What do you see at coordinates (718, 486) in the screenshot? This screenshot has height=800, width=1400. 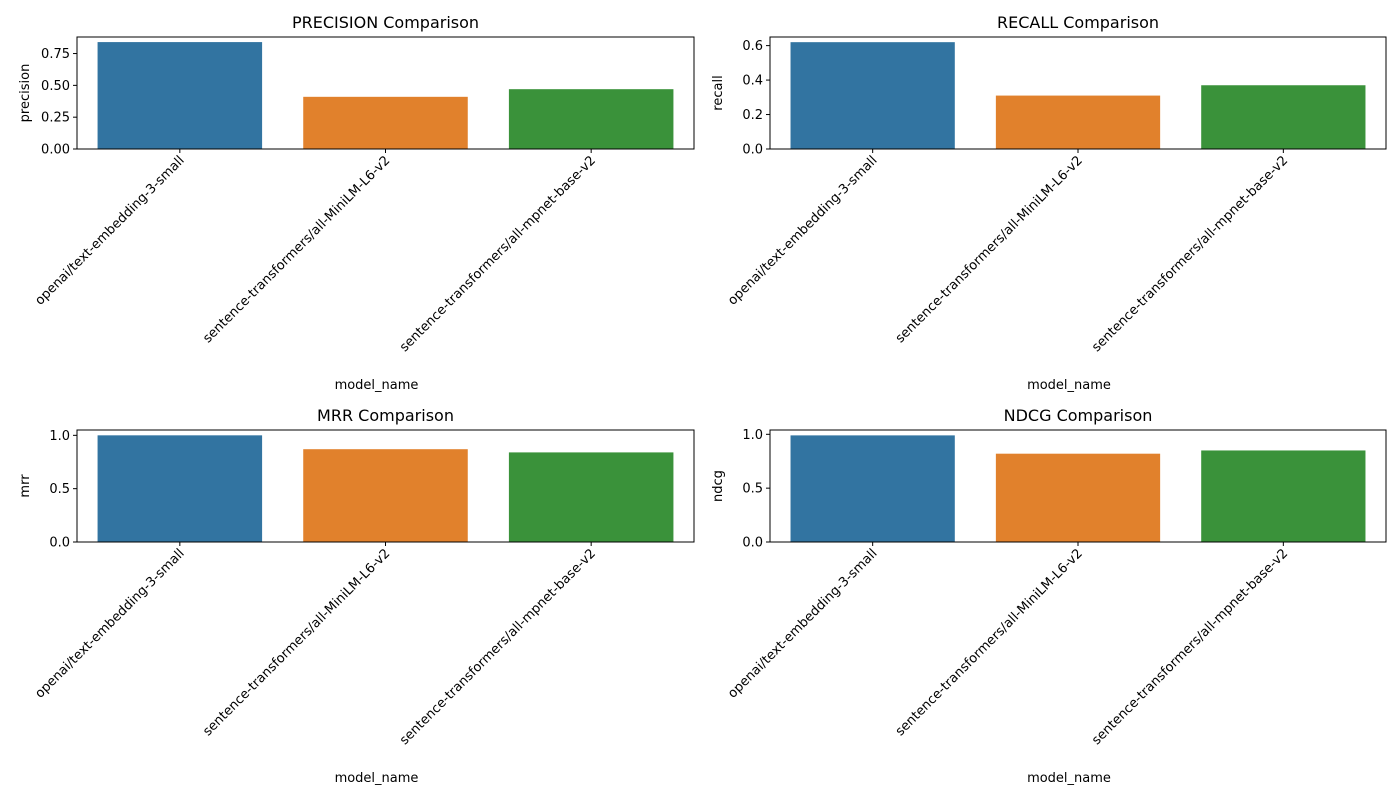 I see `y-axis-label: ndcg` at bounding box center [718, 486].